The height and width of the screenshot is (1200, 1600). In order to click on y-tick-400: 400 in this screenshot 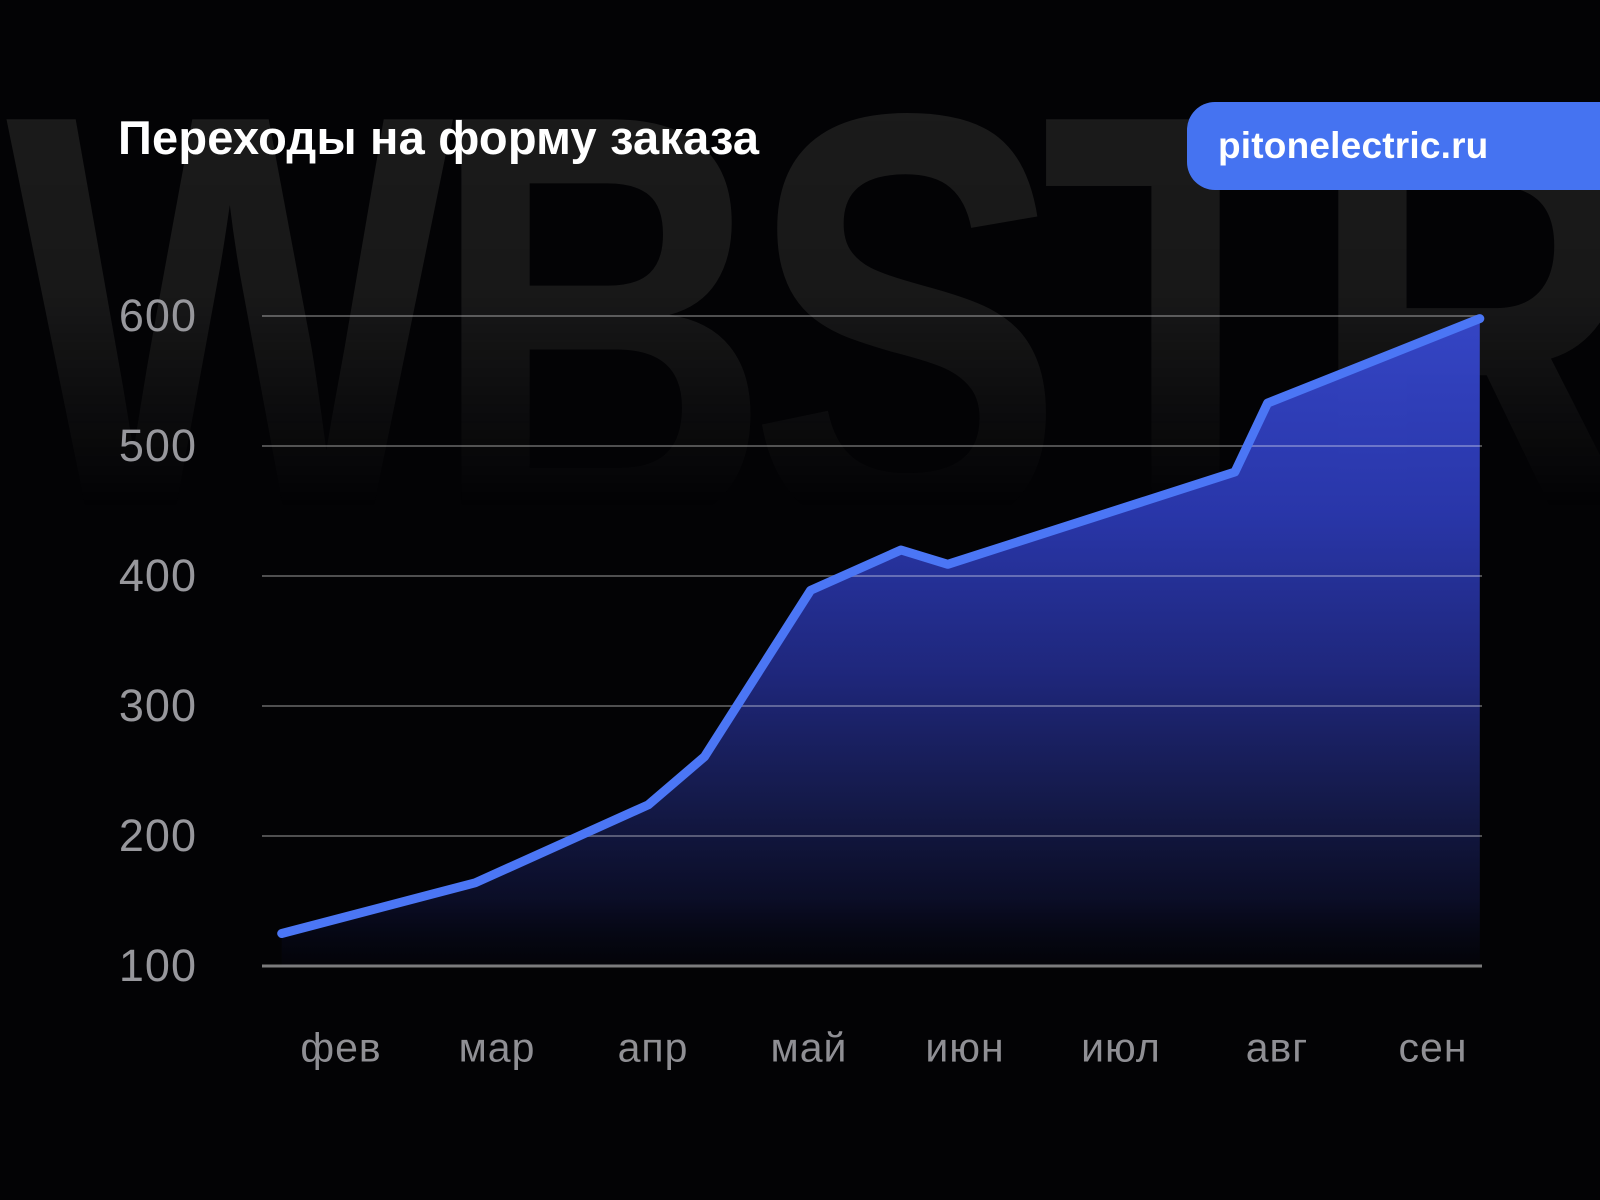, I will do `click(157, 575)`.